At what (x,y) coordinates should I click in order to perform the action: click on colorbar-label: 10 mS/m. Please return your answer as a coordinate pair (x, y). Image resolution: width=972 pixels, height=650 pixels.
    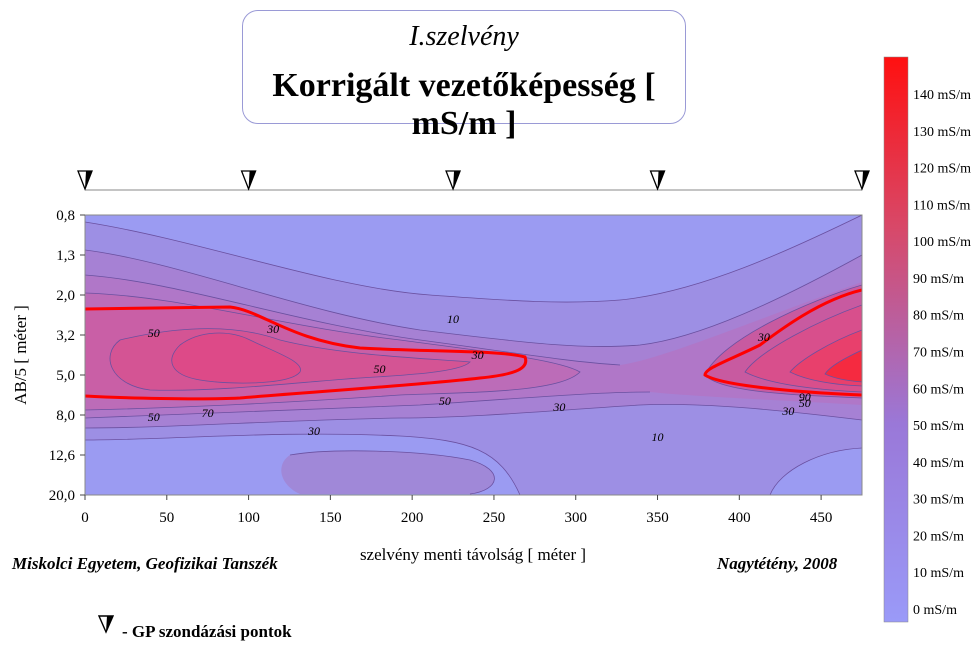
    Looking at the image, I should click on (938, 573).